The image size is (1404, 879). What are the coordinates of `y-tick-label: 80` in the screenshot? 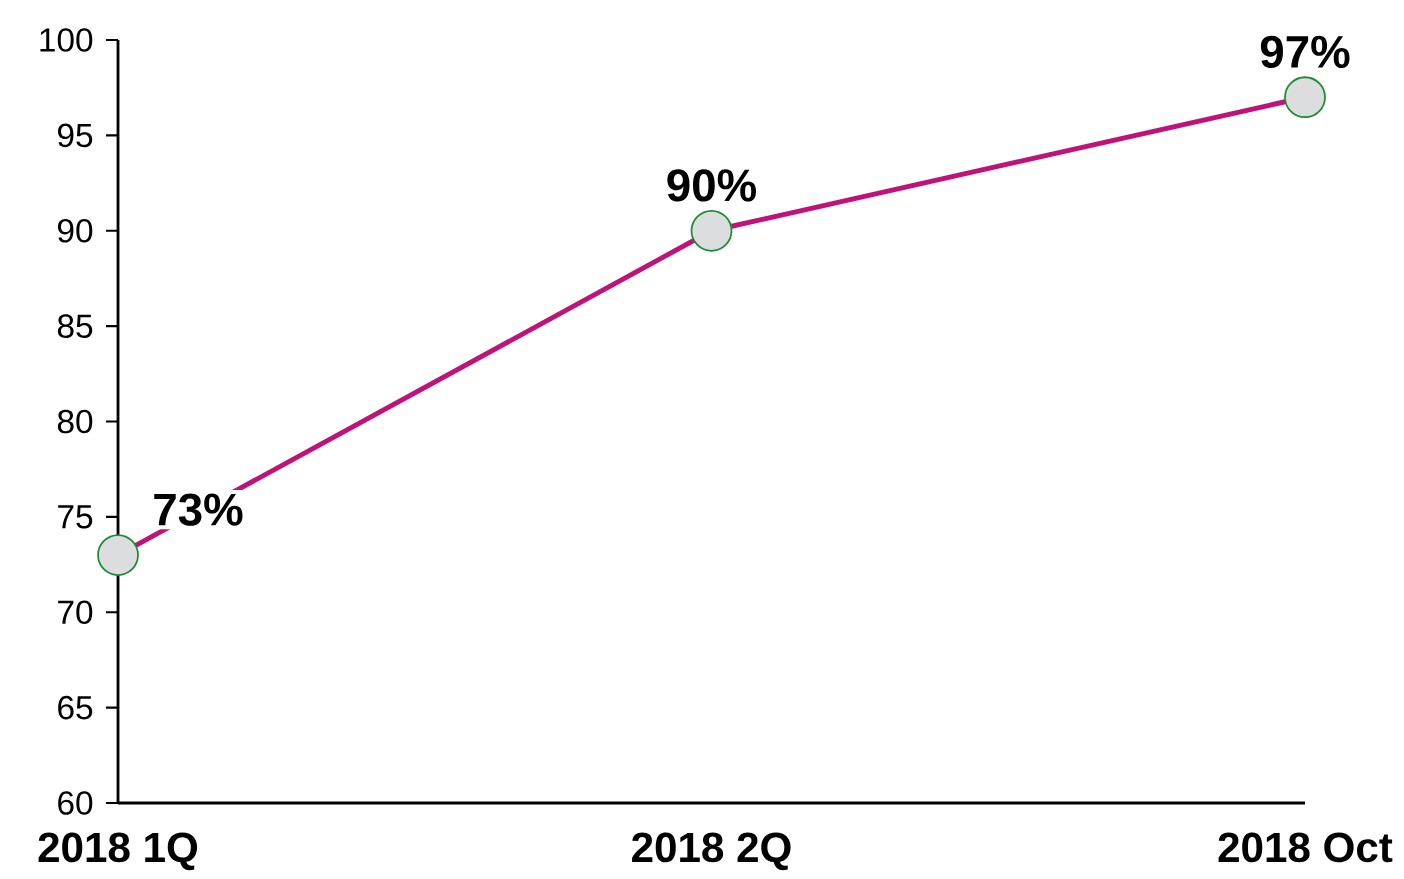 It's located at (75, 421).